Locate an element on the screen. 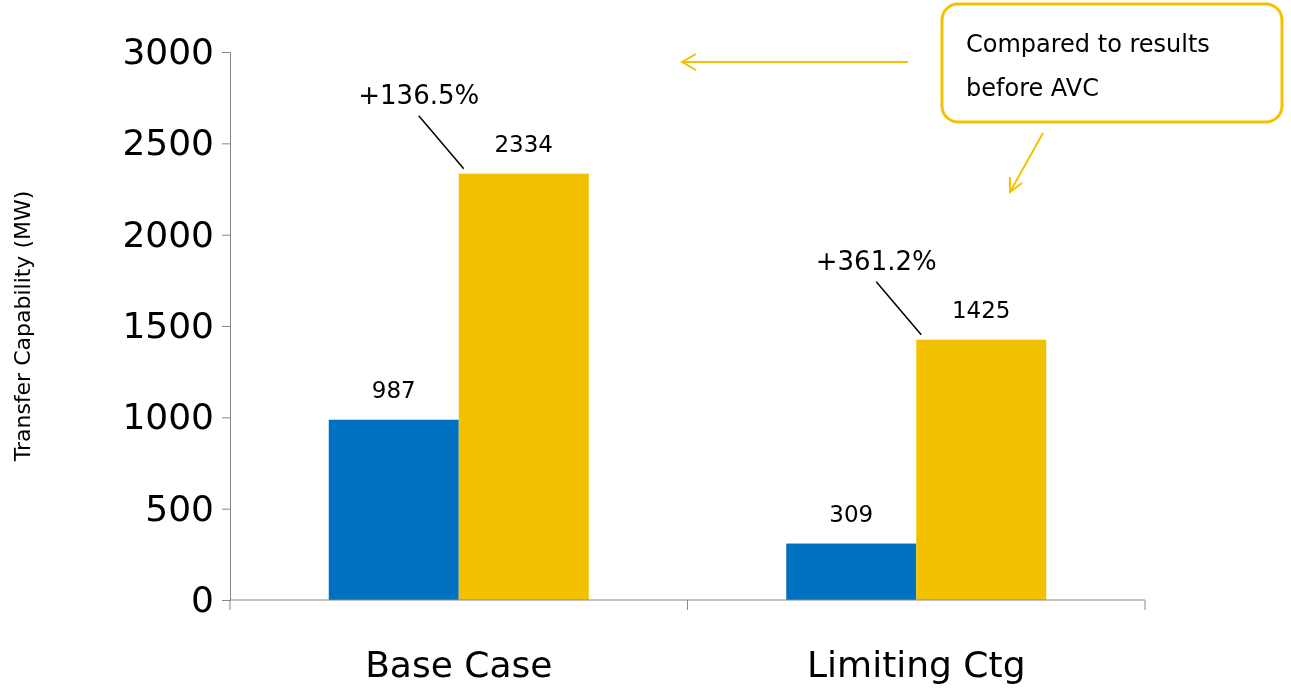 Image resolution: width=1291 pixels, height=689 pixels. annotation: +361.2% is located at coordinates (876, 260).